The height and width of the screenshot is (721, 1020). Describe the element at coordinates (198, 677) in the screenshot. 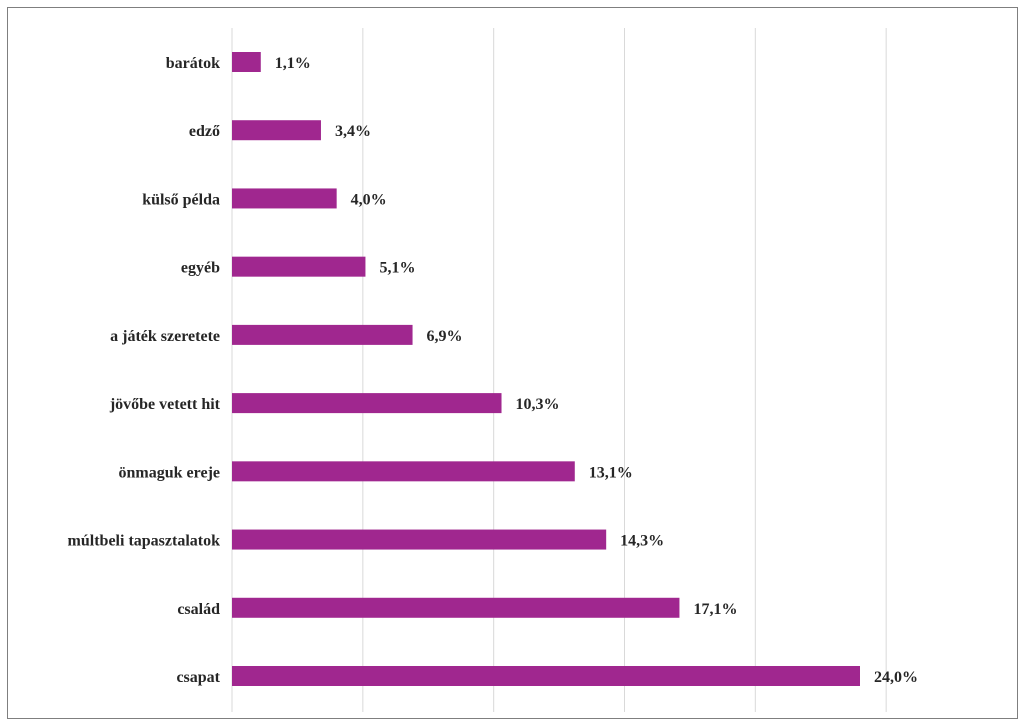

I see `category-label-9: csapat` at that location.